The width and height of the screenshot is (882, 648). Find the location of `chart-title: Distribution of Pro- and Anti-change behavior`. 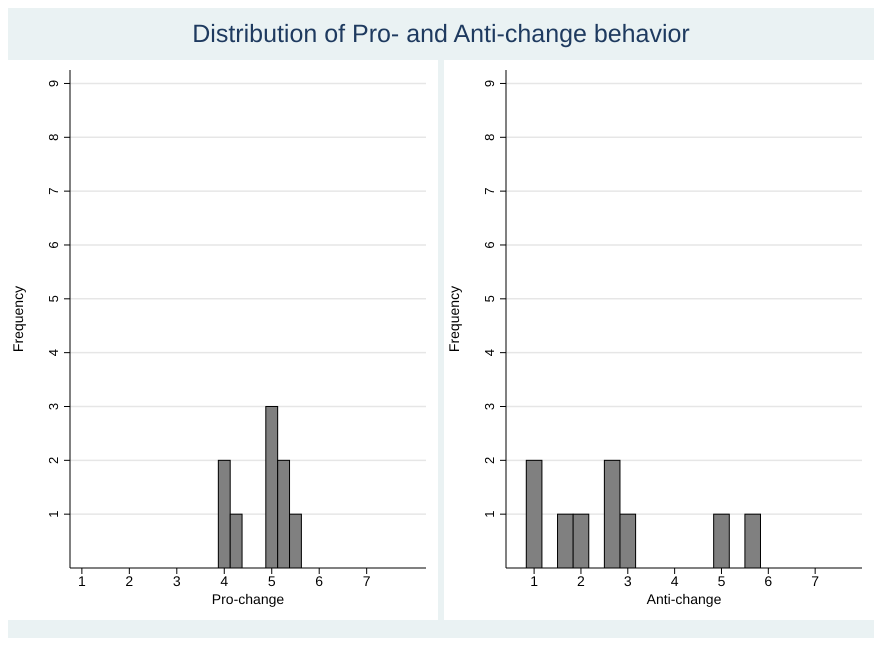

chart-title: Distribution of Pro- and Anti-change behavior is located at coordinates (441, 34).